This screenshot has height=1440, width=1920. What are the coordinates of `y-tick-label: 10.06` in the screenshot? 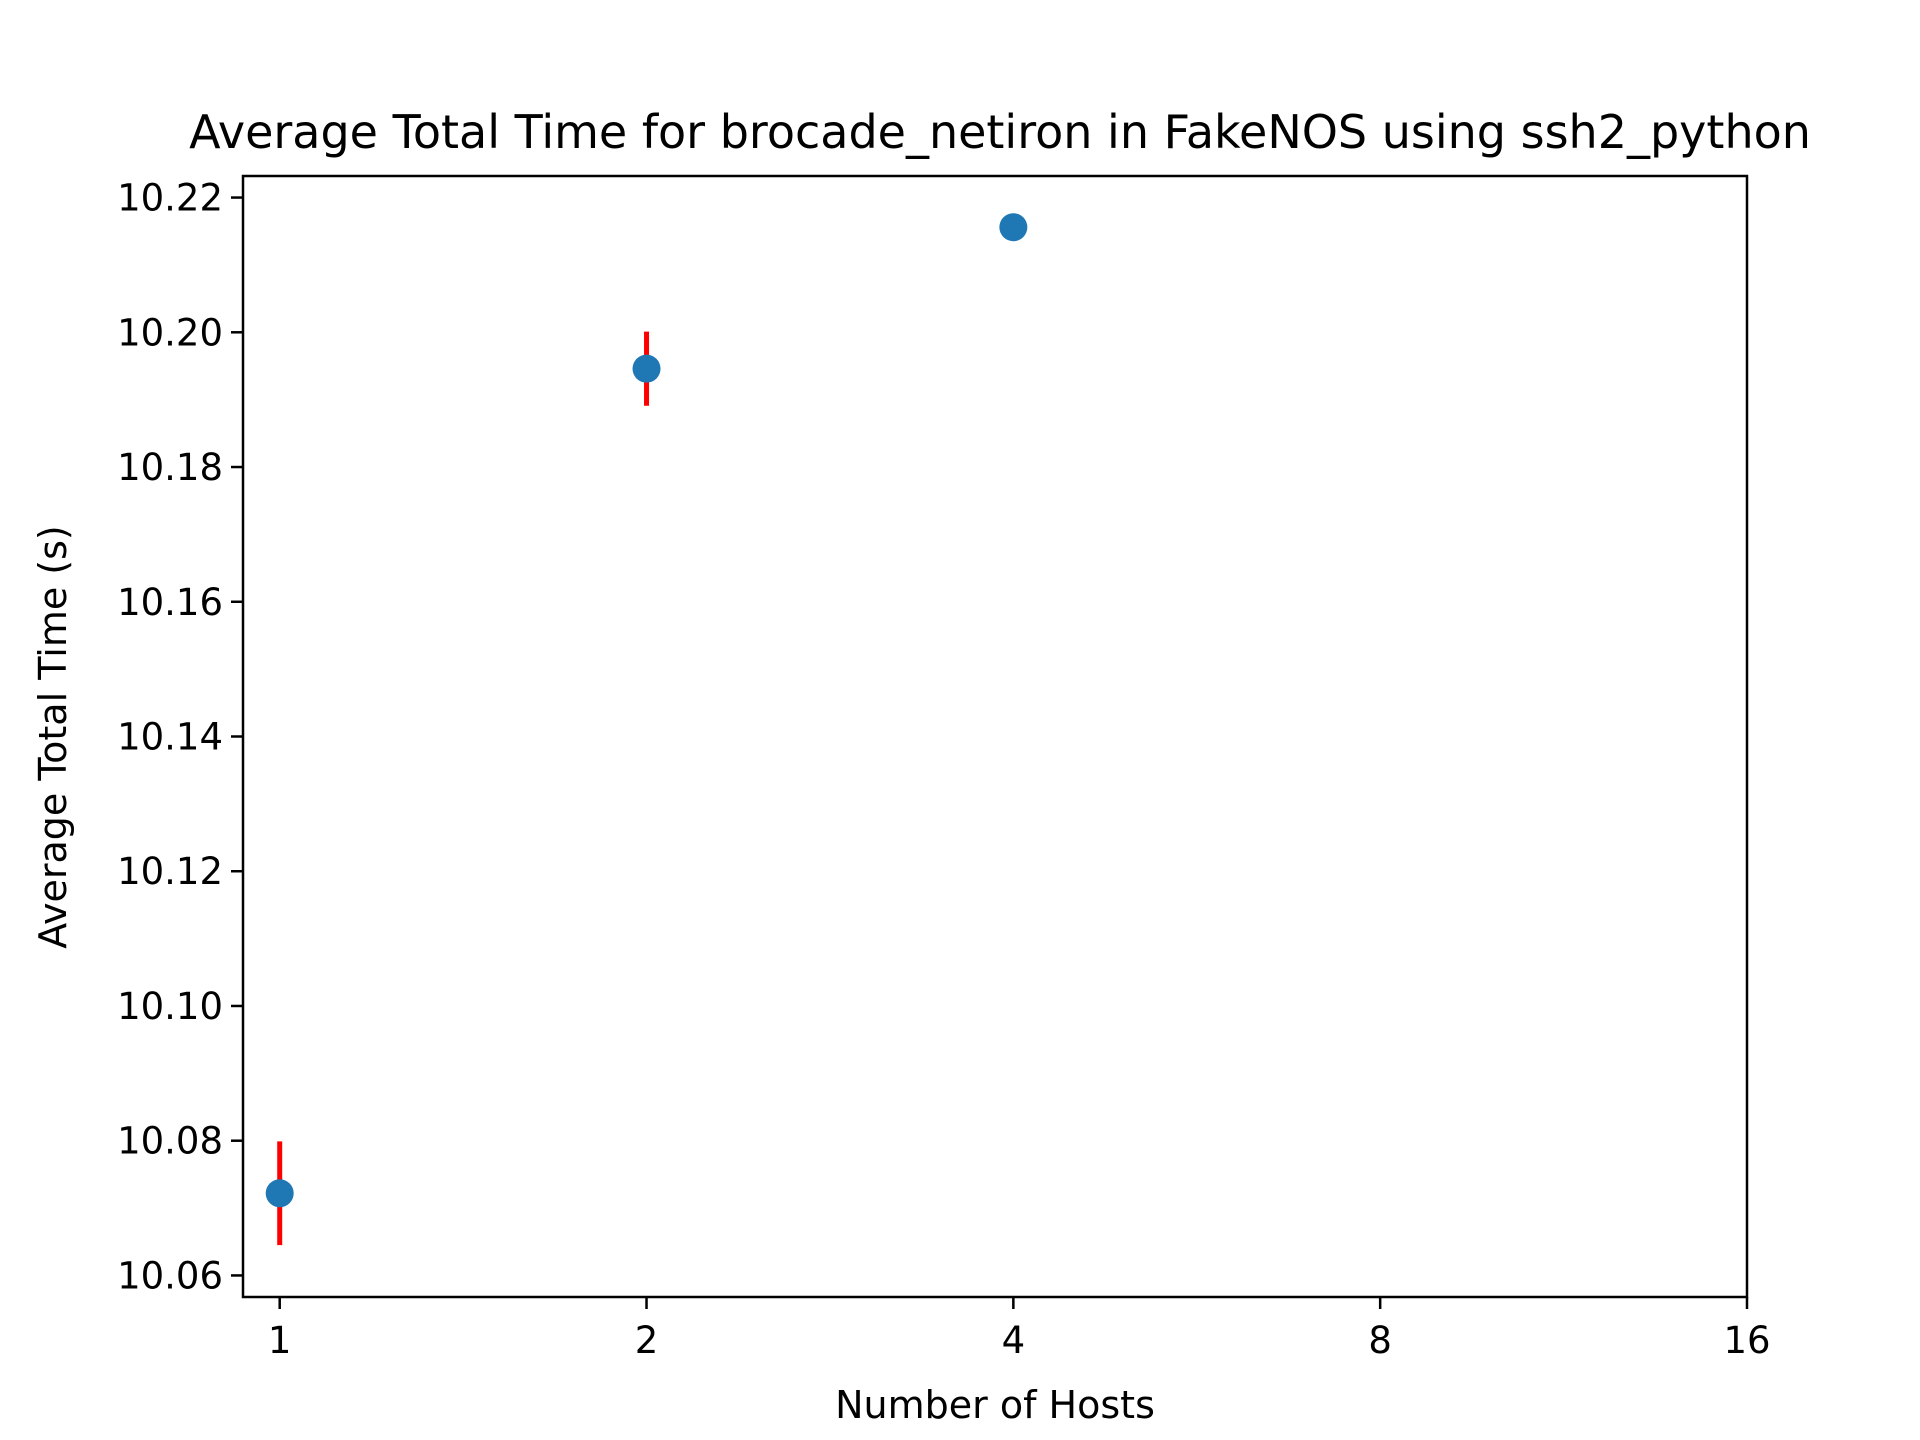 It's located at (170, 1275).